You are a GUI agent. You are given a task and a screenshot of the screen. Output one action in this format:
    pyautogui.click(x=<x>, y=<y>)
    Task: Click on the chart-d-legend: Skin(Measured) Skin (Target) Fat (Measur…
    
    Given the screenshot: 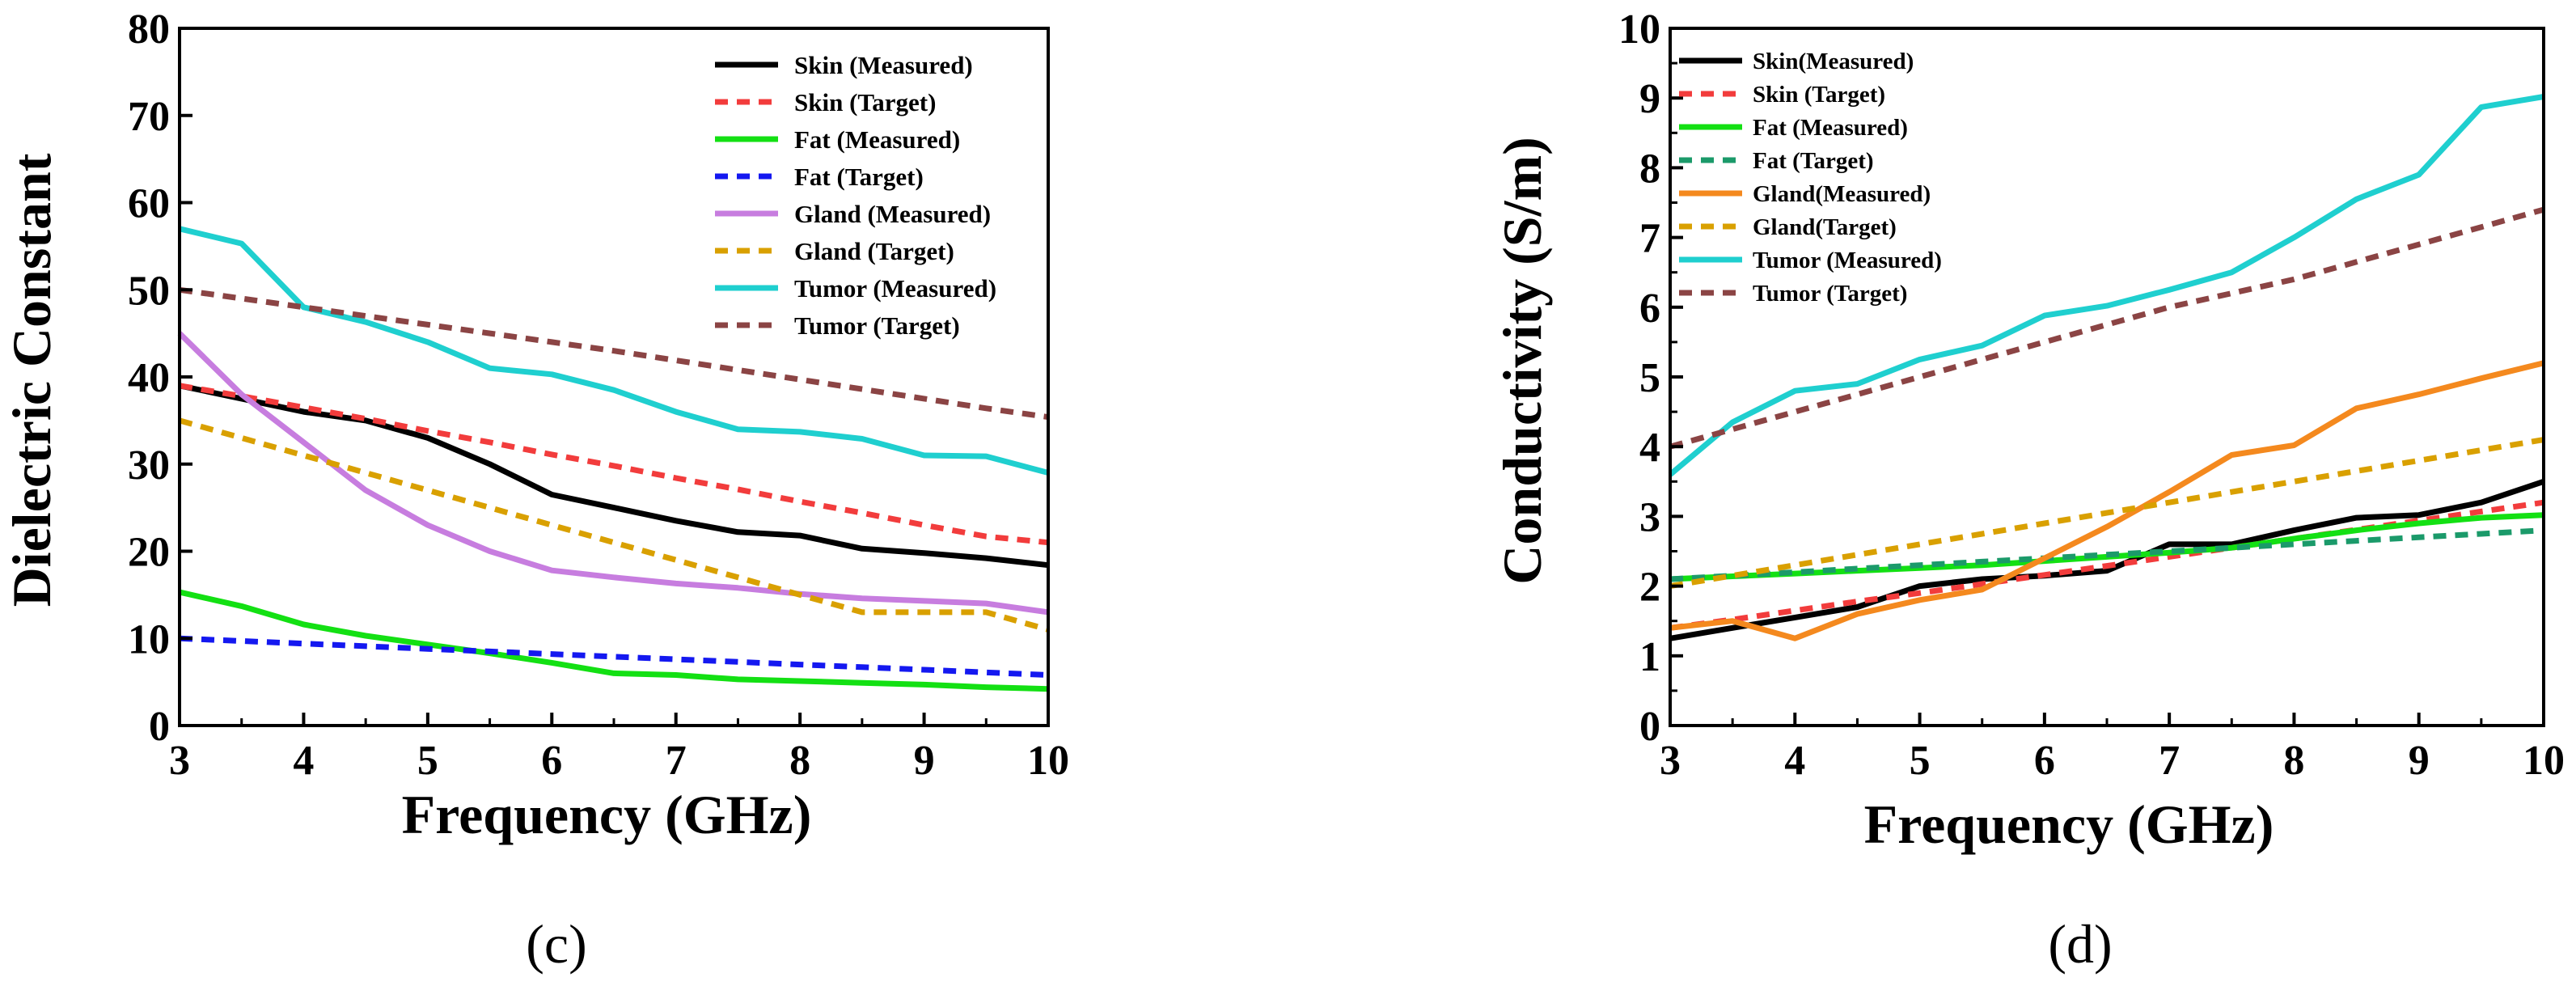 What is the action you would take?
    pyautogui.click(x=1811, y=178)
    